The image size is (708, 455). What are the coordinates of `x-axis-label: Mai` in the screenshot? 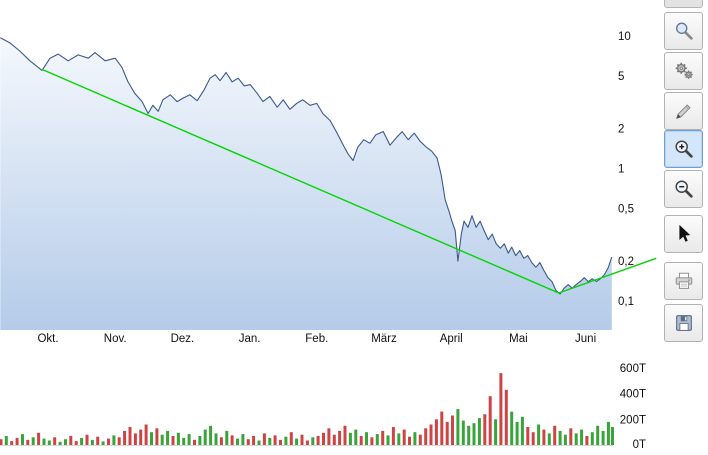 It's located at (518, 339).